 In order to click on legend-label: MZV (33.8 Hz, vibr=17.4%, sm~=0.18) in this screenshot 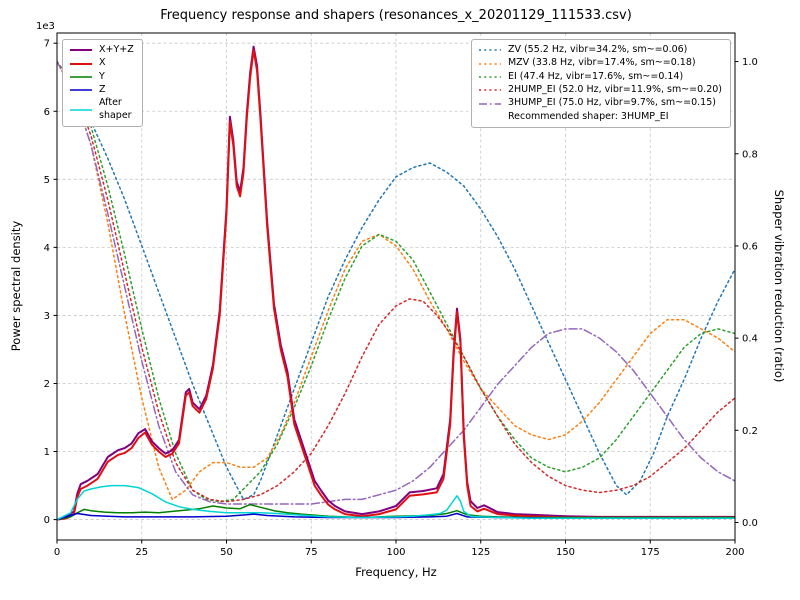, I will do `click(601, 63)`.